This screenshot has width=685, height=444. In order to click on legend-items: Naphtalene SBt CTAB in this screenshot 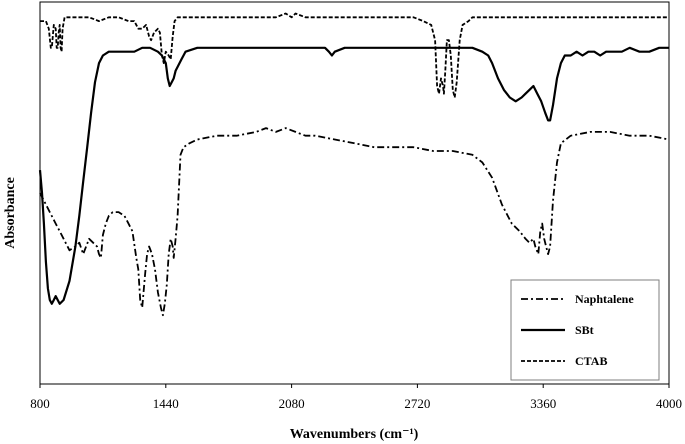, I will do `click(577, 330)`.